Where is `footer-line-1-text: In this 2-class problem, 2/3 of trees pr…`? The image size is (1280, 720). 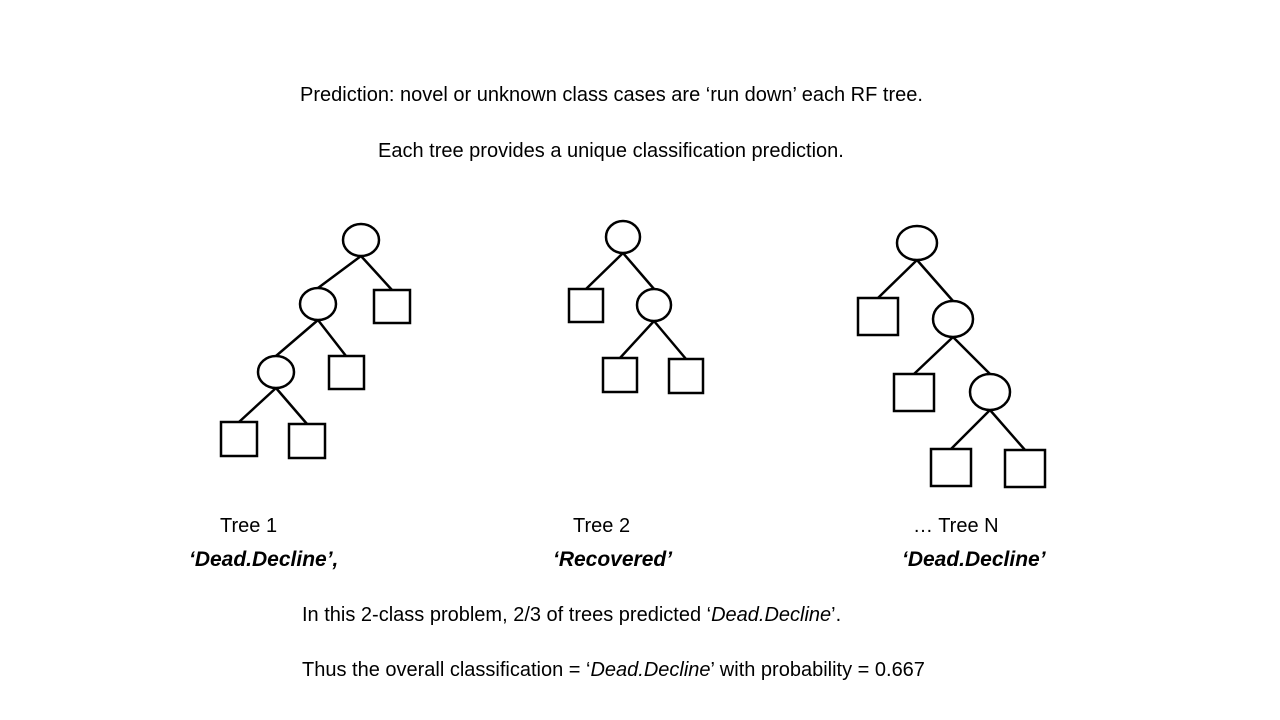 footer-line-1-text: In this 2-class problem, 2/3 of trees pr… is located at coordinates (507, 615).